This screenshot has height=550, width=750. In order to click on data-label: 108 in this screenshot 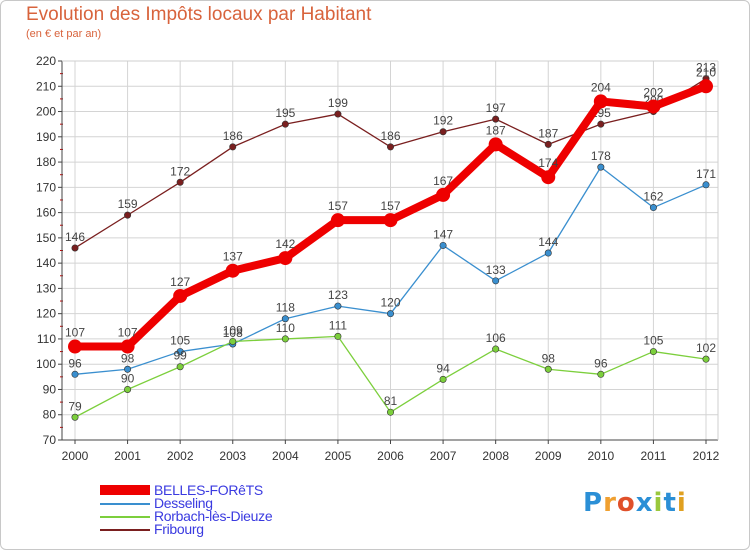, I will do `click(233, 333)`.